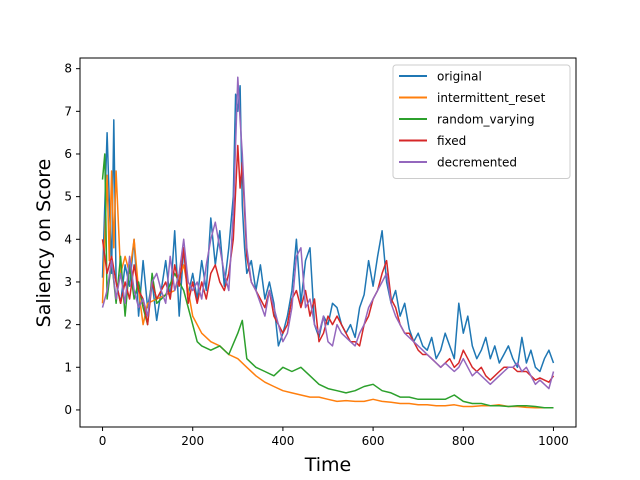 The width and height of the screenshot is (640, 480). I want to click on x-tick-label: 200, so click(192, 441).